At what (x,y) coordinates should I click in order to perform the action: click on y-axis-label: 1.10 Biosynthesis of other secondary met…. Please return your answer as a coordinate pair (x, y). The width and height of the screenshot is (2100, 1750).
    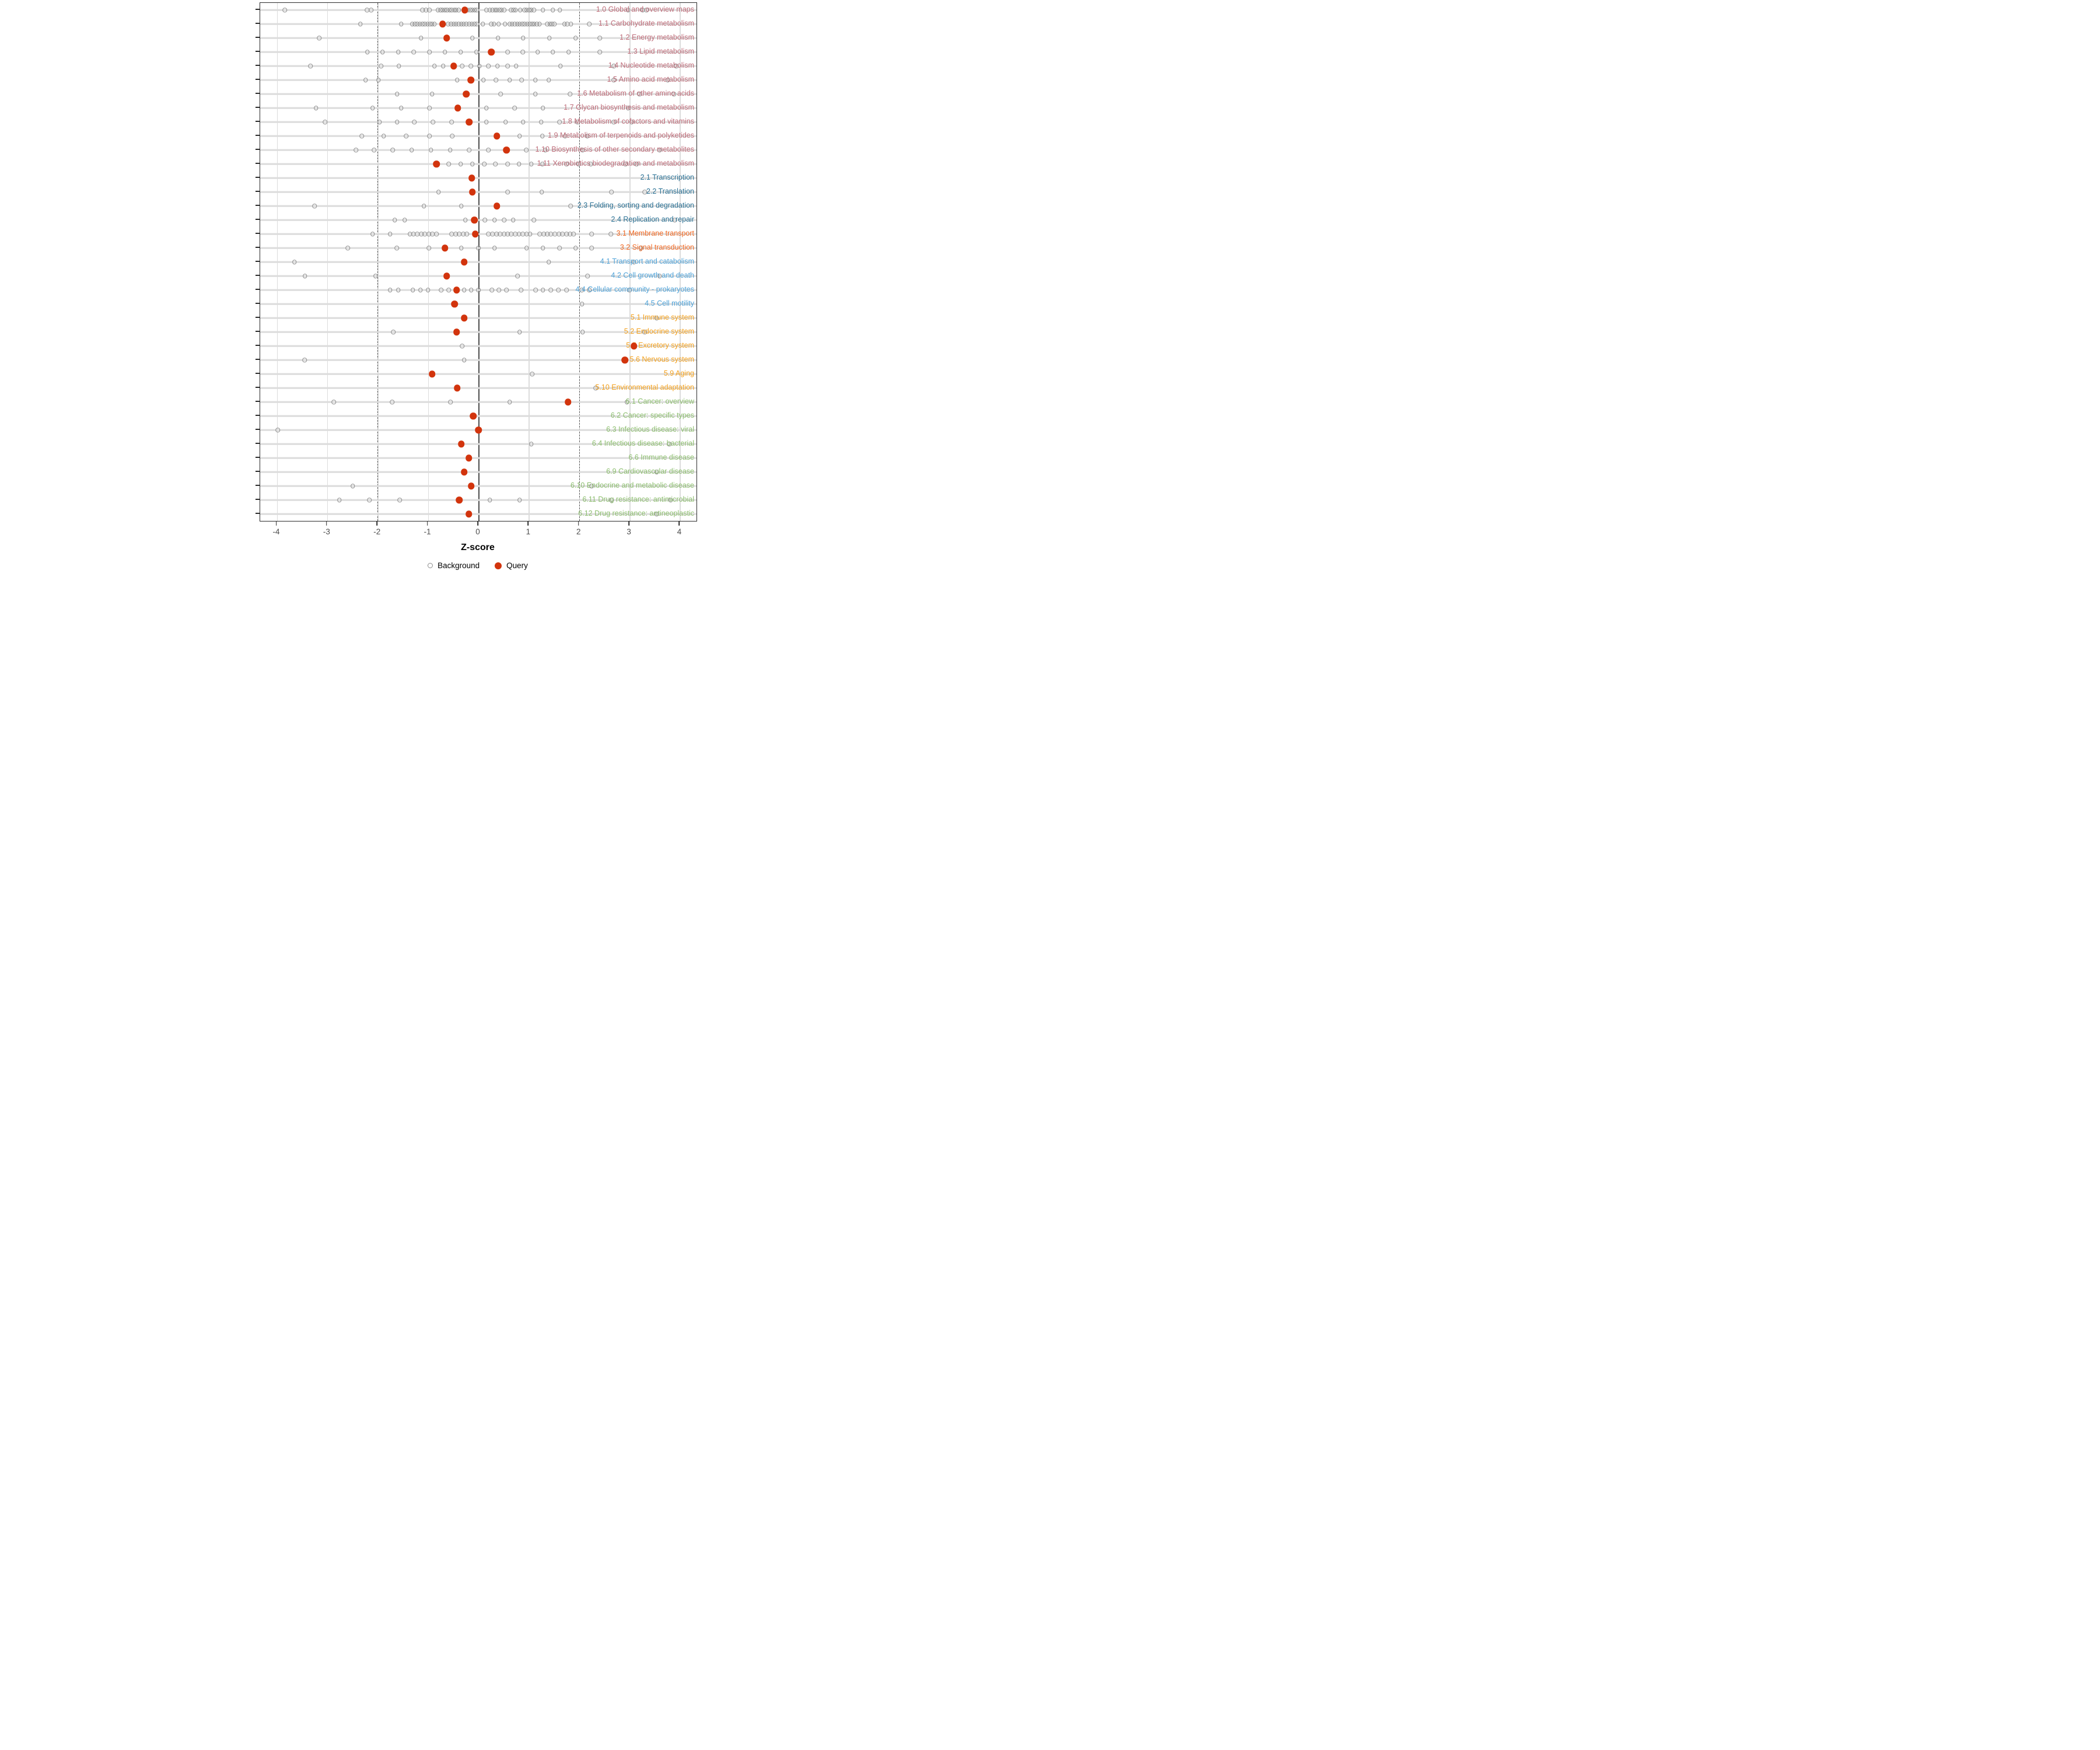
    Looking at the image, I should click on (614, 149).